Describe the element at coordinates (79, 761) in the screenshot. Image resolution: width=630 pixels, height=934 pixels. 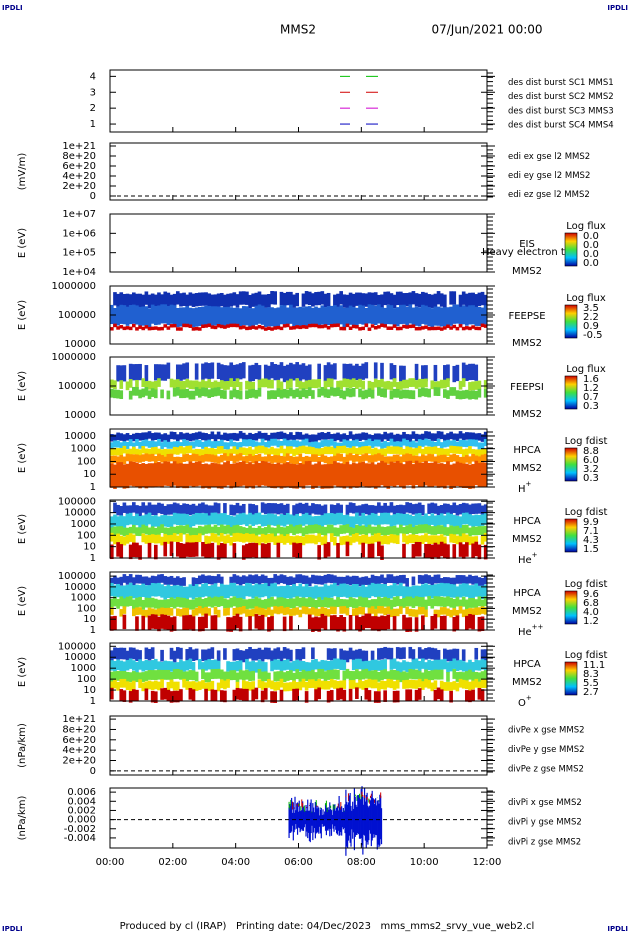
I see `y-tick-label: 2e+20` at that location.